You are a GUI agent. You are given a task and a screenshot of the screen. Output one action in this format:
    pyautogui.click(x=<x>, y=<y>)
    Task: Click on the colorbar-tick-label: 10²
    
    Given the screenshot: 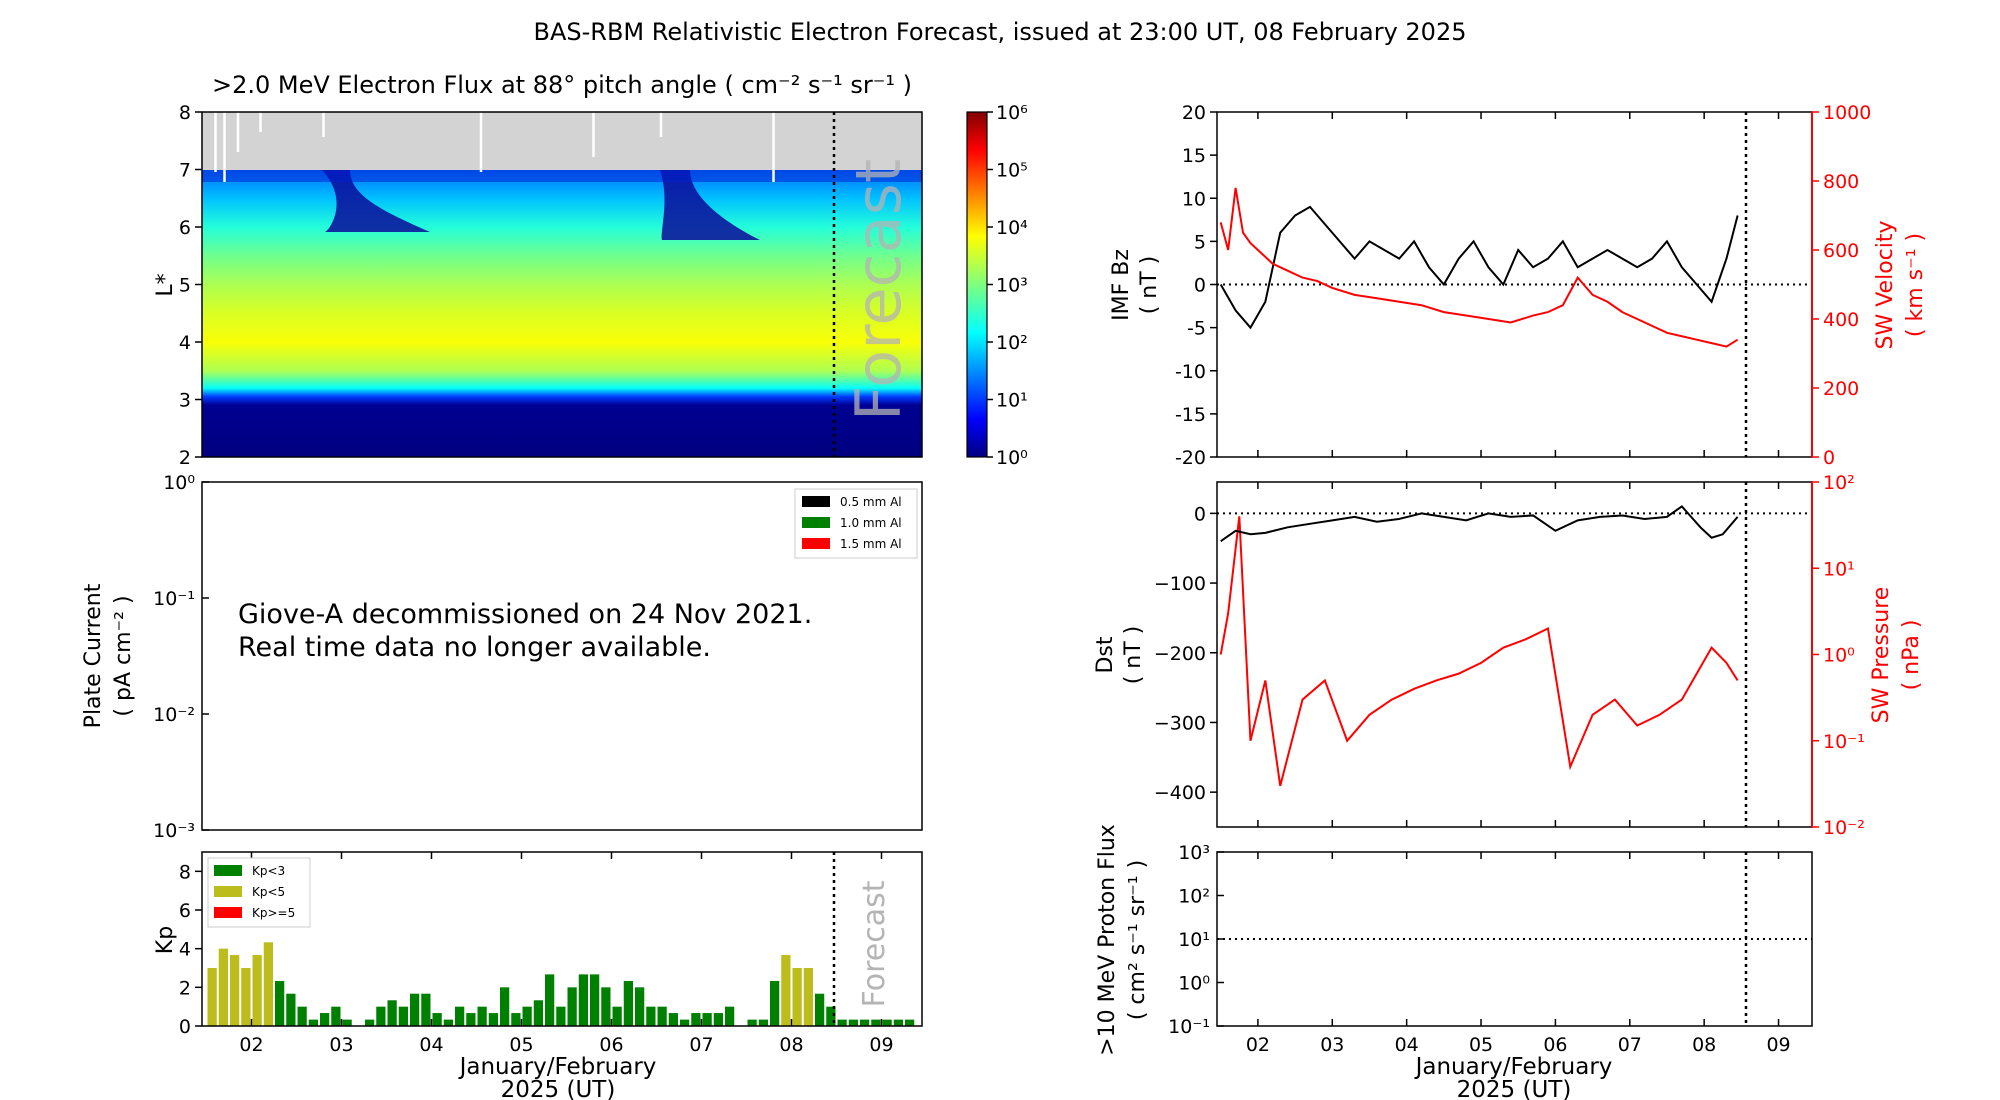 What is the action you would take?
    pyautogui.click(x=1012, y=343)
    